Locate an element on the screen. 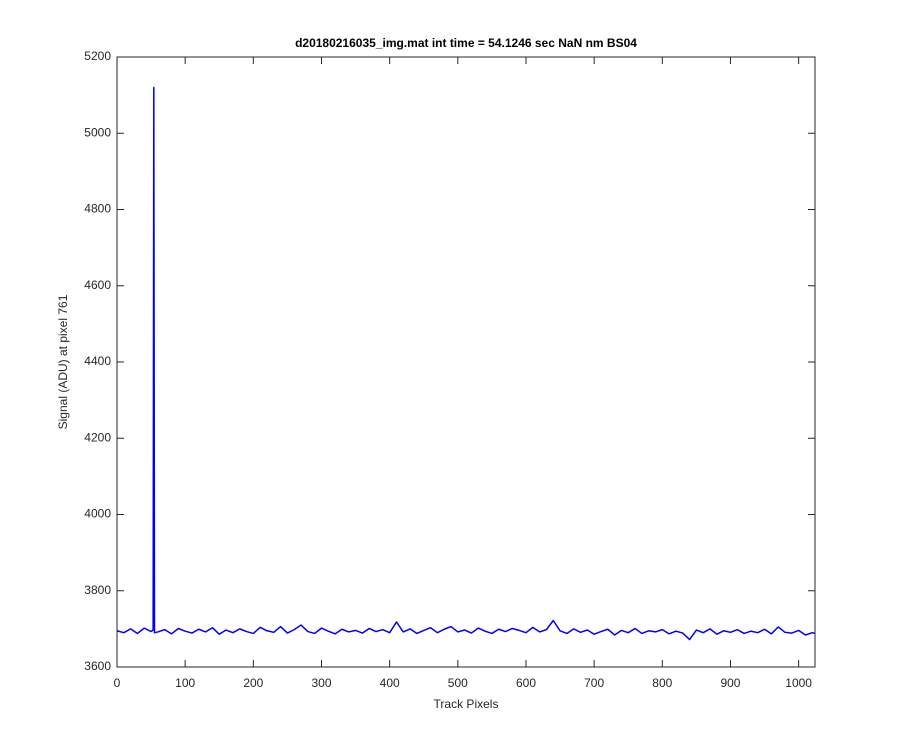 This screenshot has height=750, width=900. x-tick-label: 500 is located at coordinates (458, 683).